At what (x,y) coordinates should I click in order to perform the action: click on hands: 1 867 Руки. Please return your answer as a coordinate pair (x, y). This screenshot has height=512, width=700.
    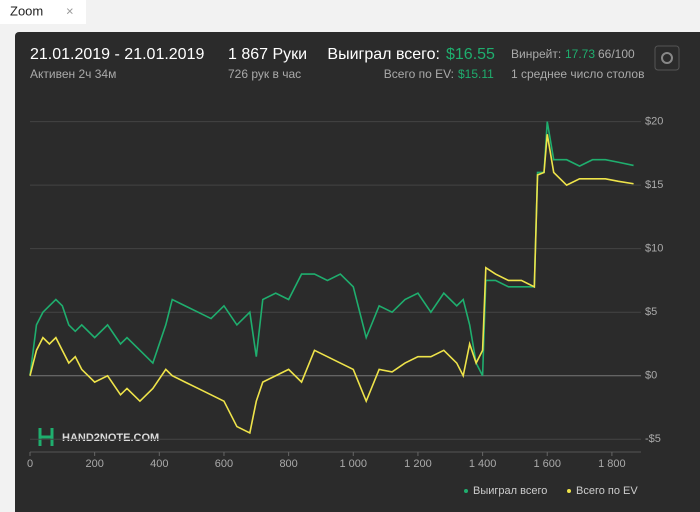
    Looking at the image, I should click on (267, 54).